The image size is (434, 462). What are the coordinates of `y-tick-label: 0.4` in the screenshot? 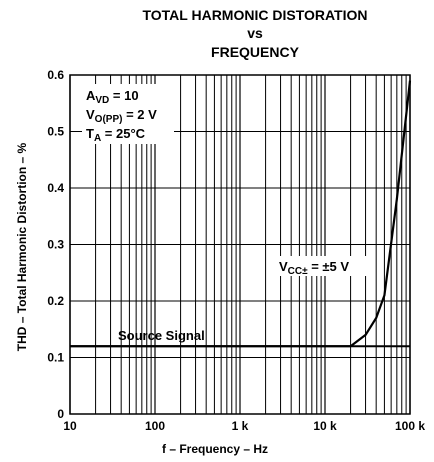 It's located at (55, 188).